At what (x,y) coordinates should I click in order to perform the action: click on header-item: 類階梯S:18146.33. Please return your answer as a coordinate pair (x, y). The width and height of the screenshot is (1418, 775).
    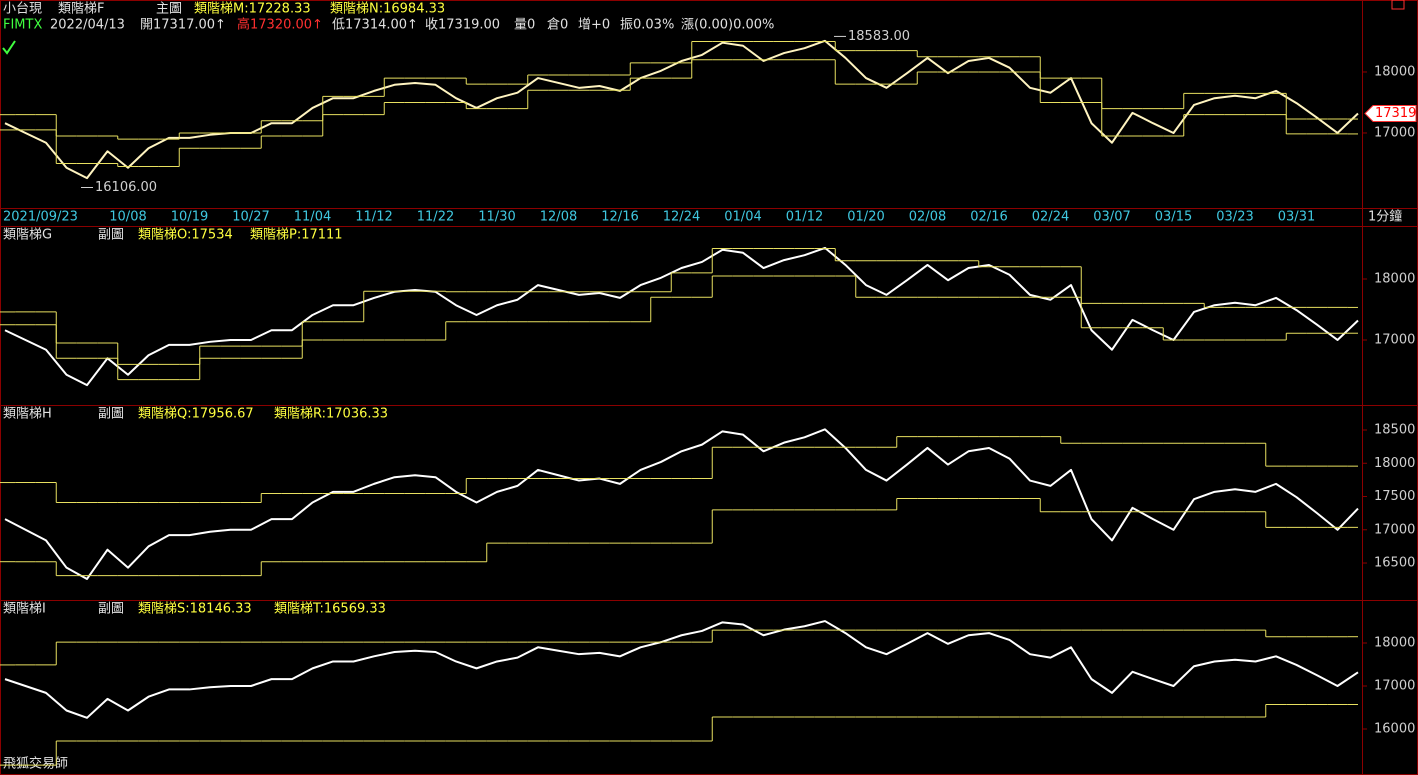
    Looking at the image, I should click on (195, 609).